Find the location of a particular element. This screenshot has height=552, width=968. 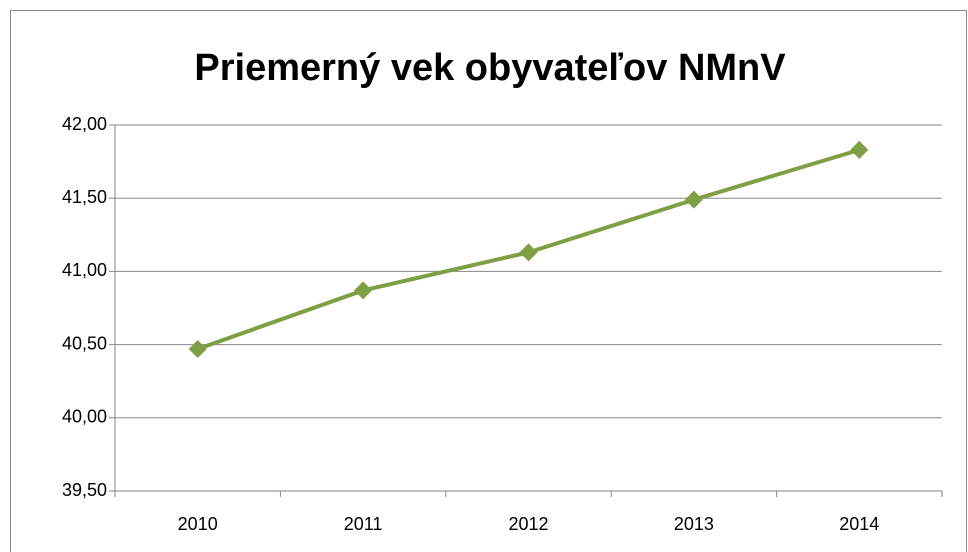

x-tick-label: 2010 is located at coordinates (198, 524).